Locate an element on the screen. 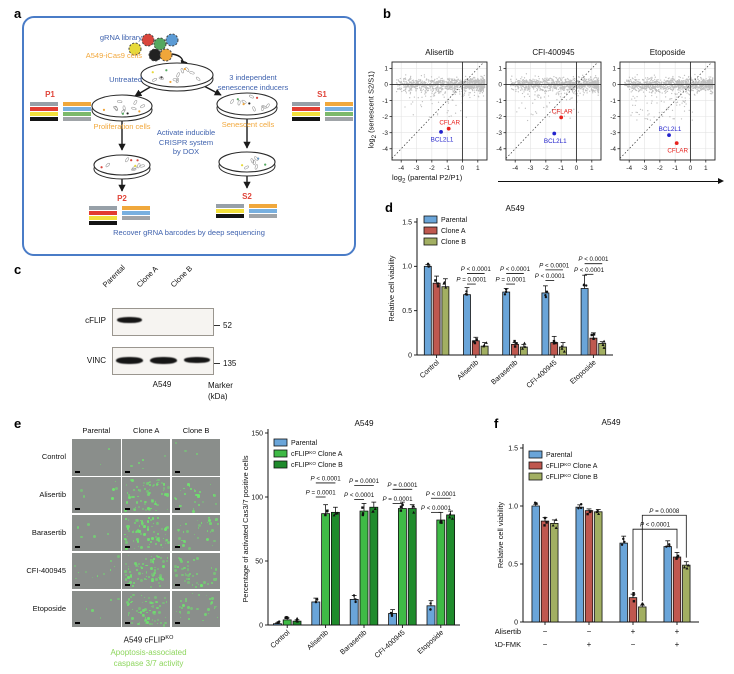 This screenshot has height=674, width=734. svg-text: Parental is located at coordinates (454, 220).